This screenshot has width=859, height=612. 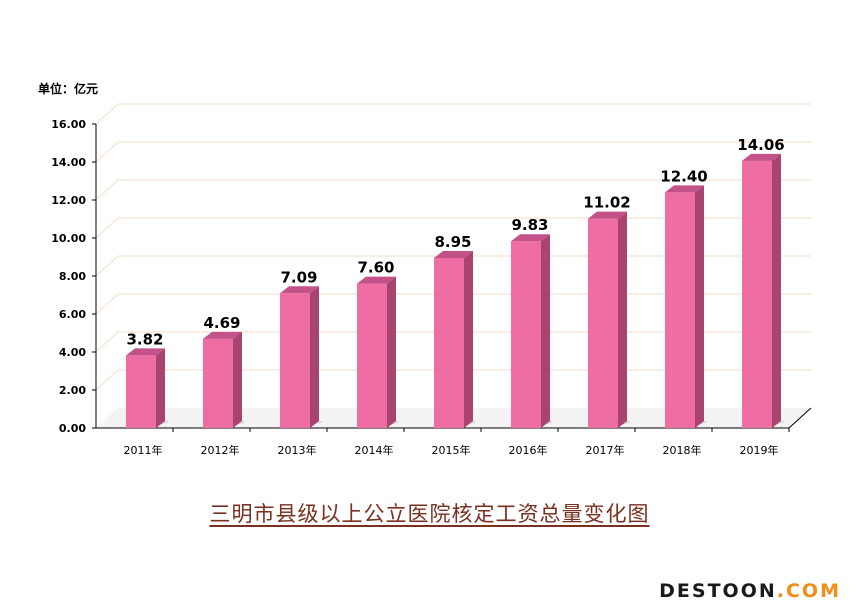 What do you see at coordinates (760, 145) in the screenshot?
I see `data-label: 14.06` at bounding box center [760, 145].